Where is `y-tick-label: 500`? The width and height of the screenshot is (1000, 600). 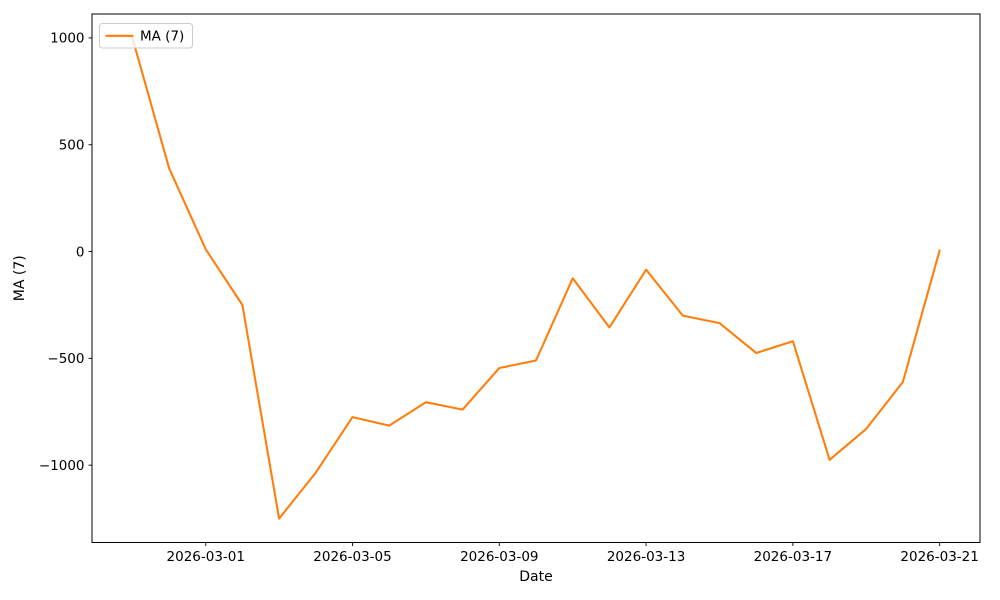
y-tick-label: 500 is located at coordinates (72, 146).